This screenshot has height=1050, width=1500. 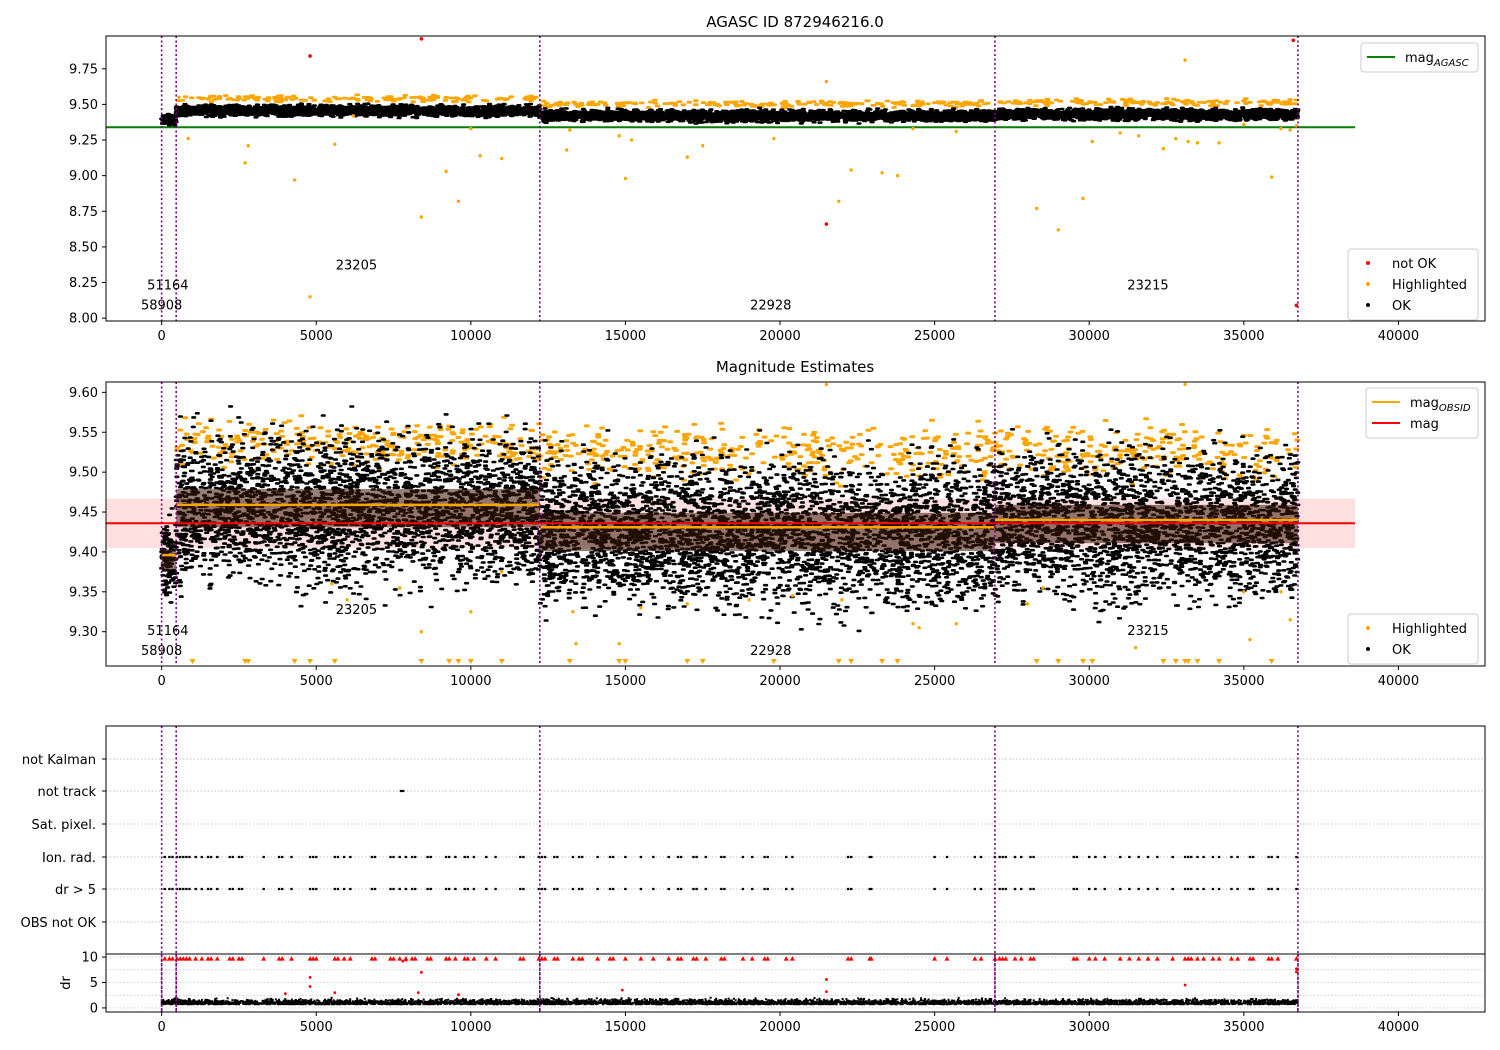 I want to click on middle-legend-points: Highlighted OK, so click(x=1413, y=639).